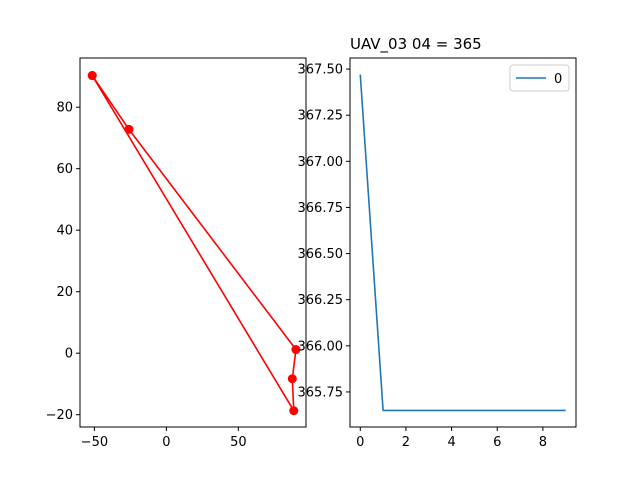  Describe the element at coordinates (497, 442) in the screenshot. I see `right-x-tick-label-3: 6` at that location.